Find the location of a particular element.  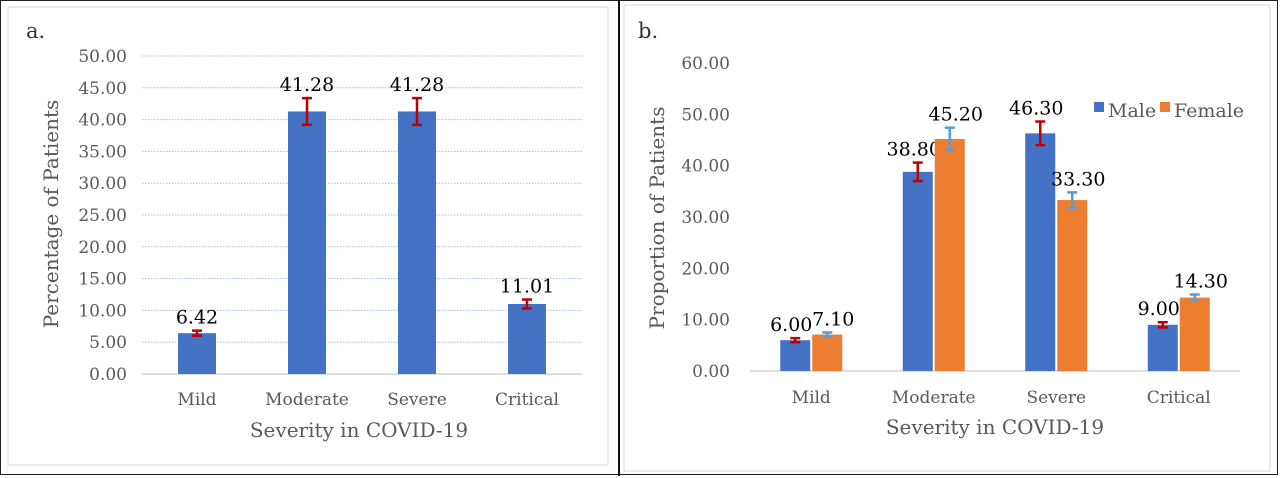

bar-female-mild is located at coordinates (827, 352).